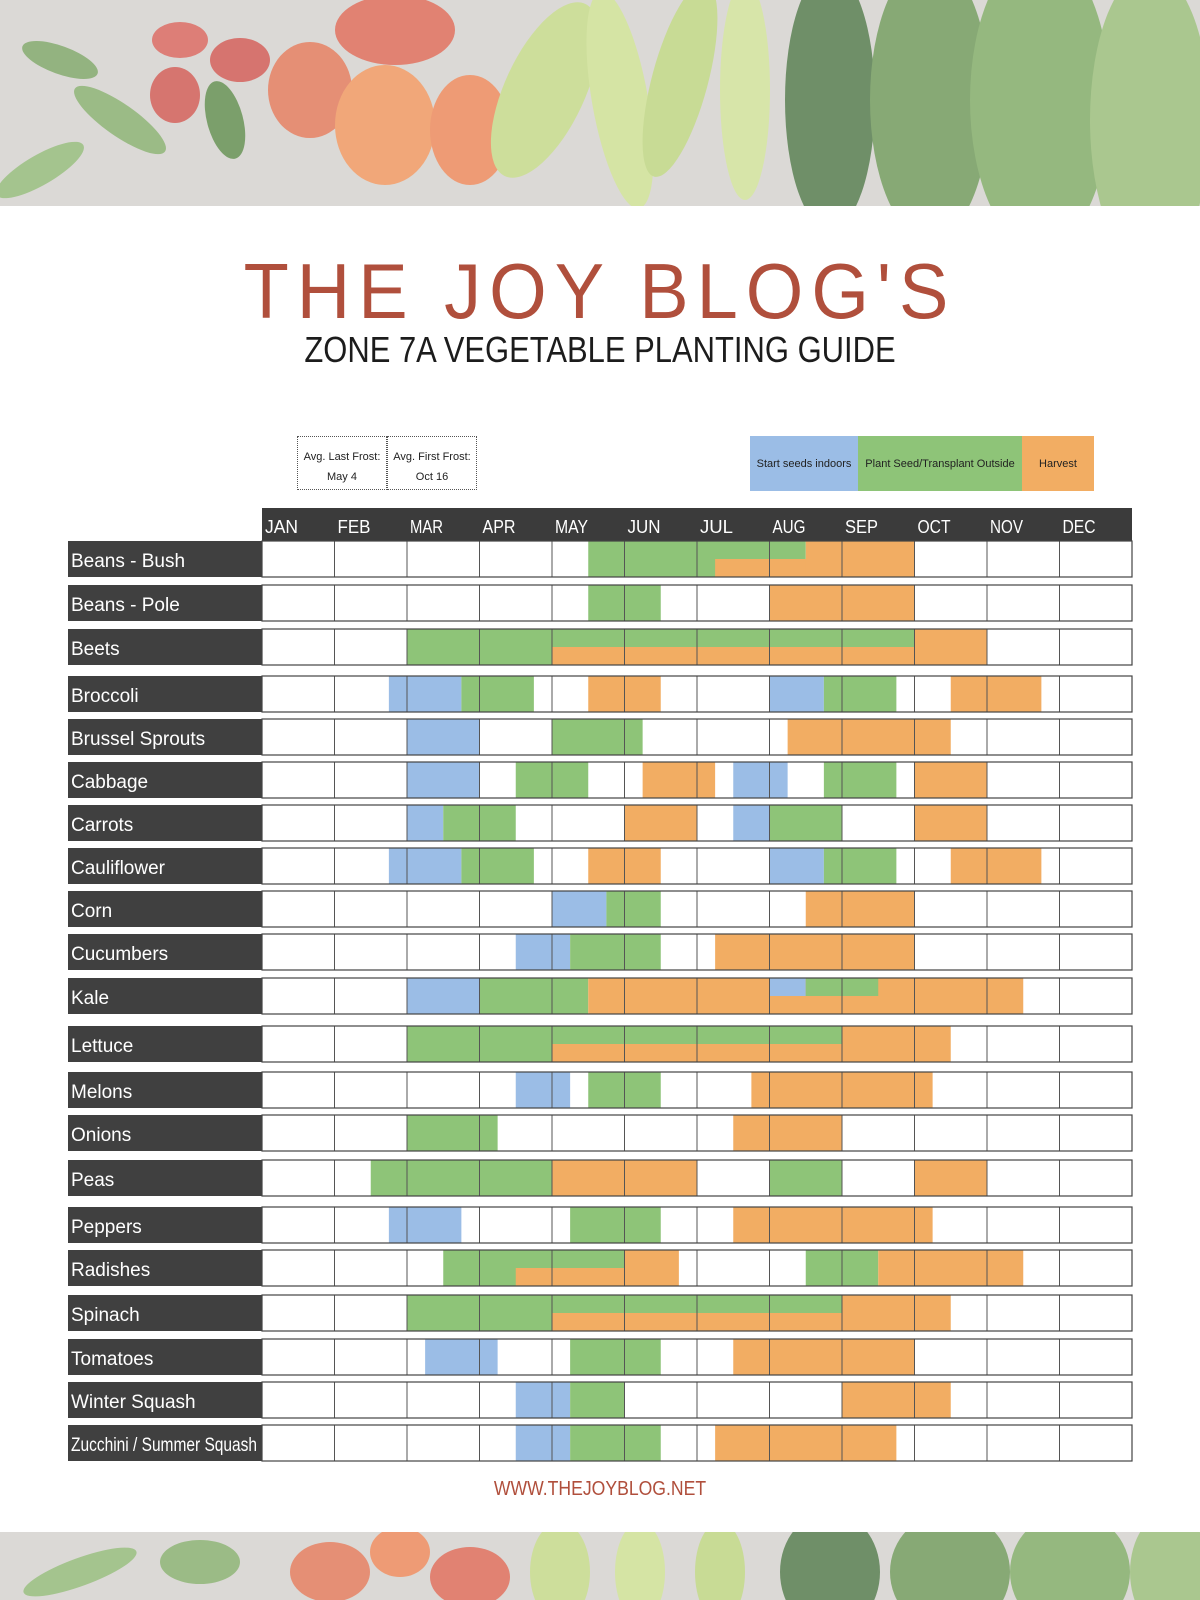 This screenshot has width=1200, height=1600. Describe the element at coordinates (110, 1270) in the screenshot. I see `crop-label: Radishes` at that location.